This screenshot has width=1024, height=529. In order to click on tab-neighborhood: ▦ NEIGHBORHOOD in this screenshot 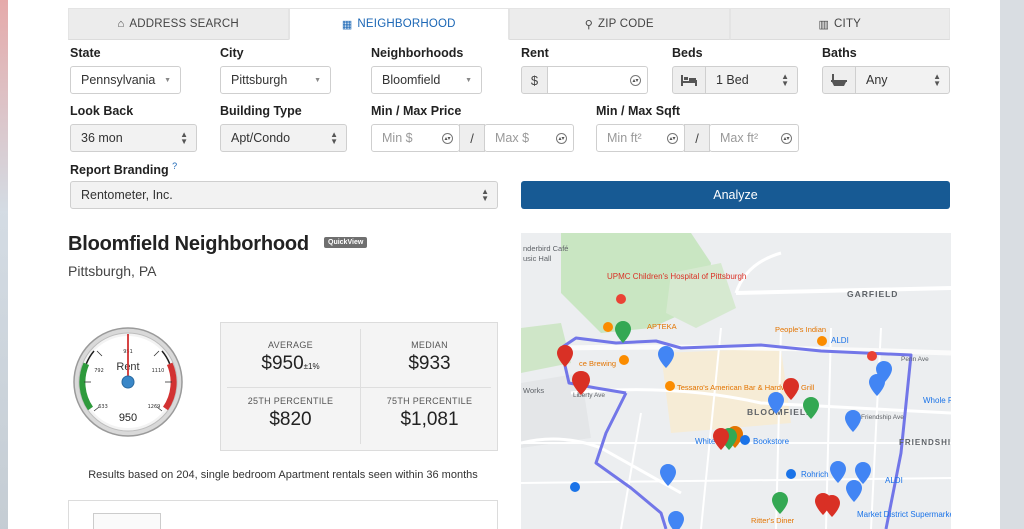, I will do `click(398, 24)`.